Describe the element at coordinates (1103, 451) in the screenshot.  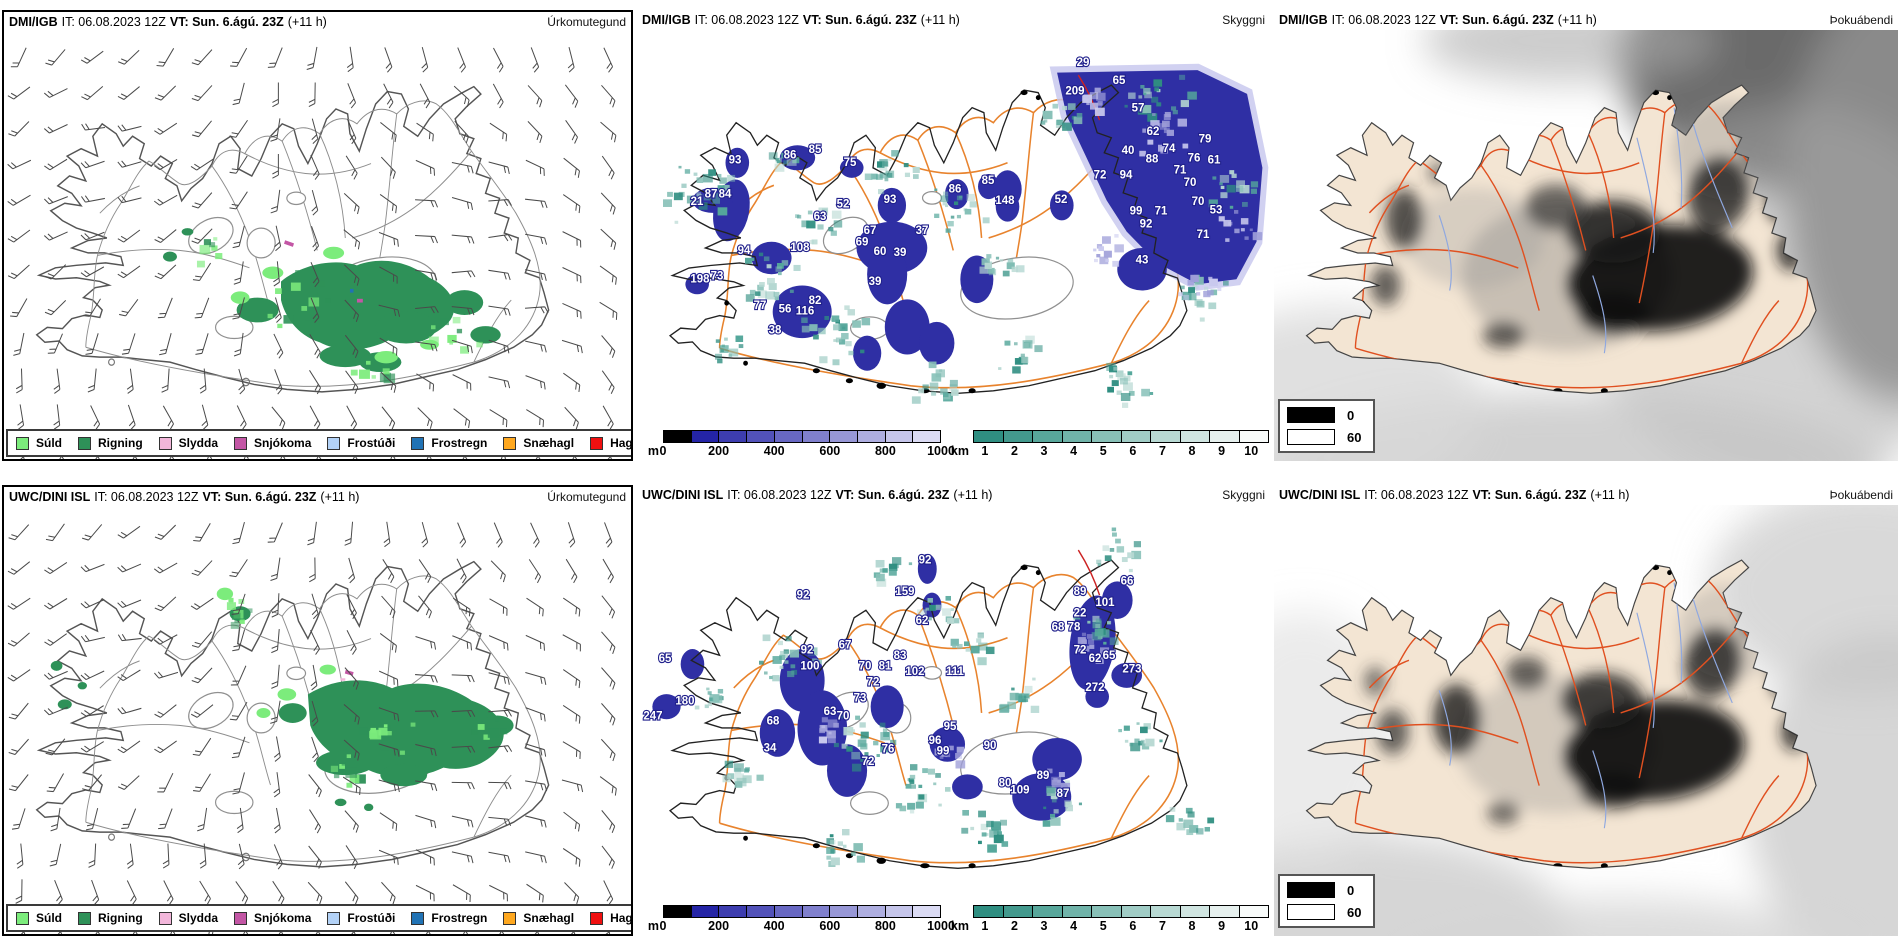
I see `scale-tick-label: 5` at that location.